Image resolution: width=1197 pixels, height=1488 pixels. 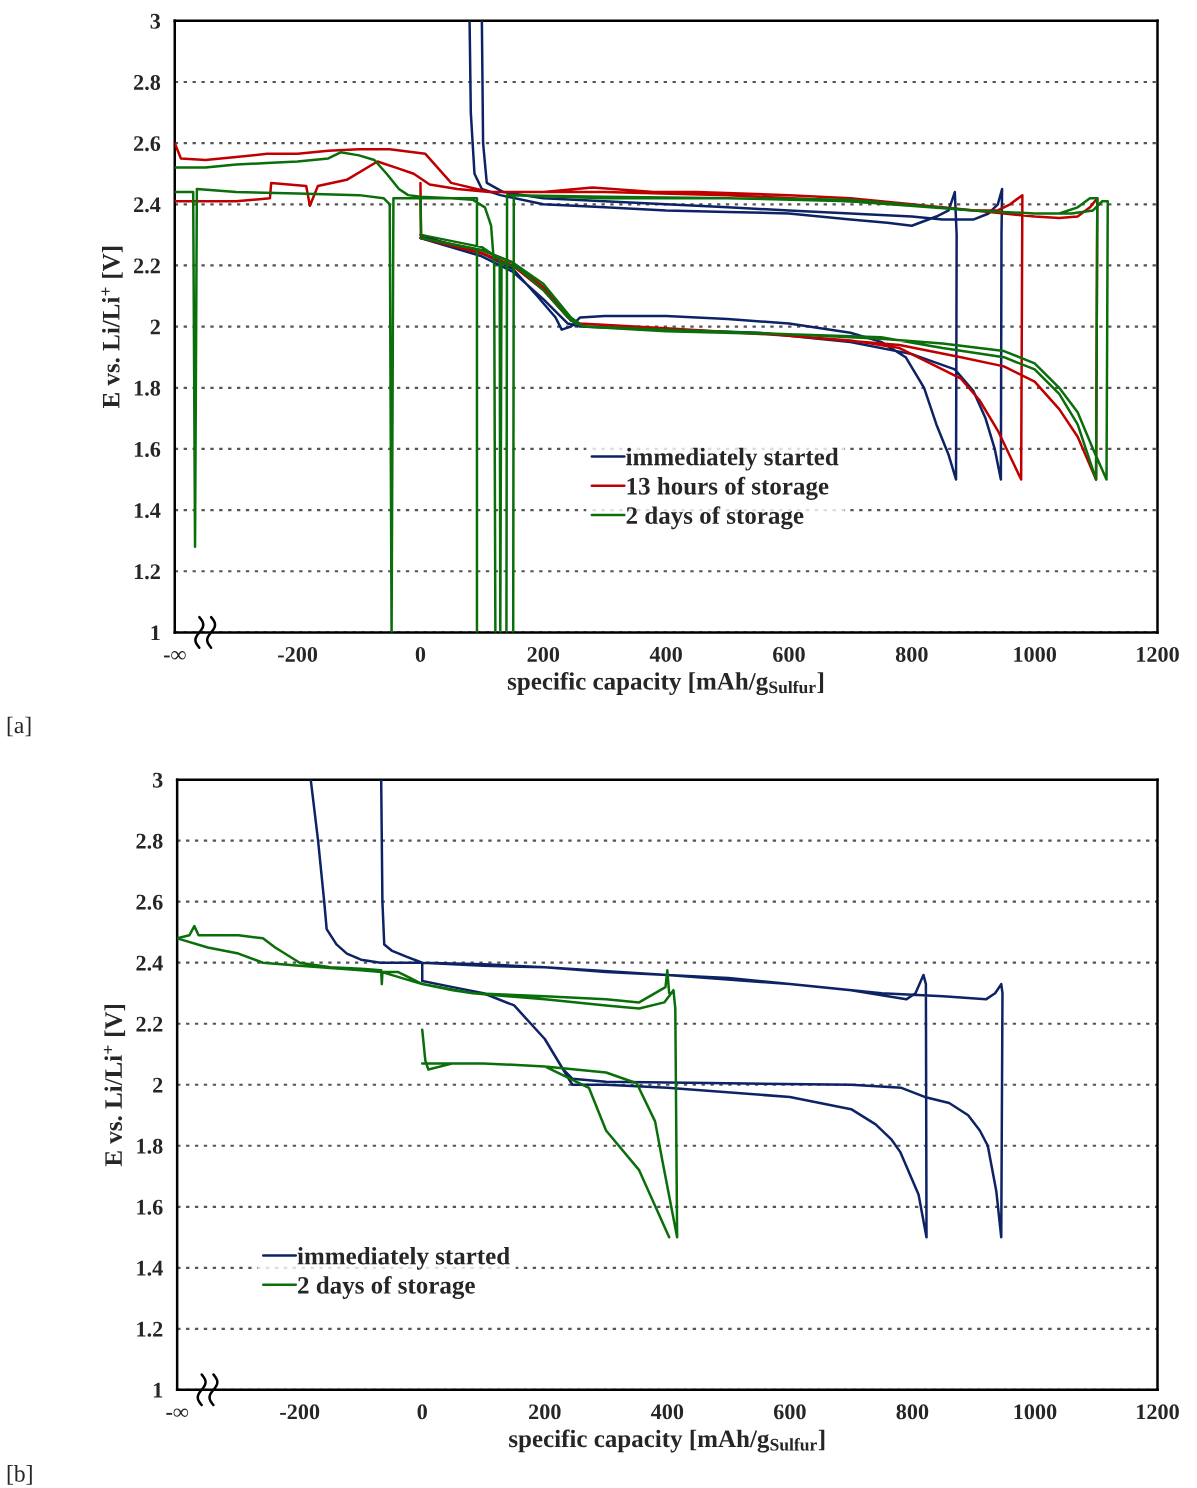 I want to click on text: [b], so click(x=19, y=1475).